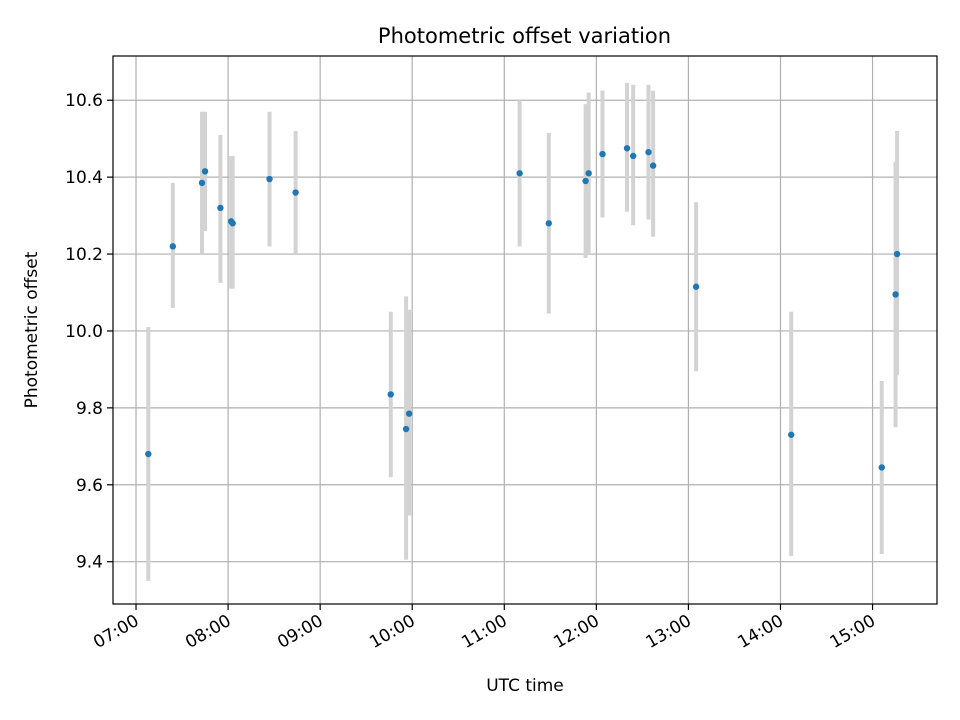 Image resolution: width=960 pixels, height=720 pixels. What do you see at coordinates (89, 486) in the screenshot?
I see `y-tick-label: 9.6` at bounding box center [89, 486].